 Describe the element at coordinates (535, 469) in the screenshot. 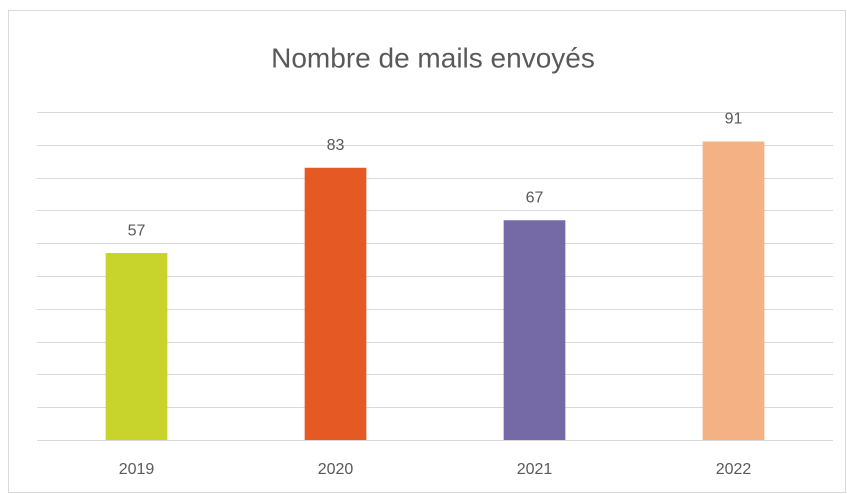

I see `x-tick-label: 2021` at that location.